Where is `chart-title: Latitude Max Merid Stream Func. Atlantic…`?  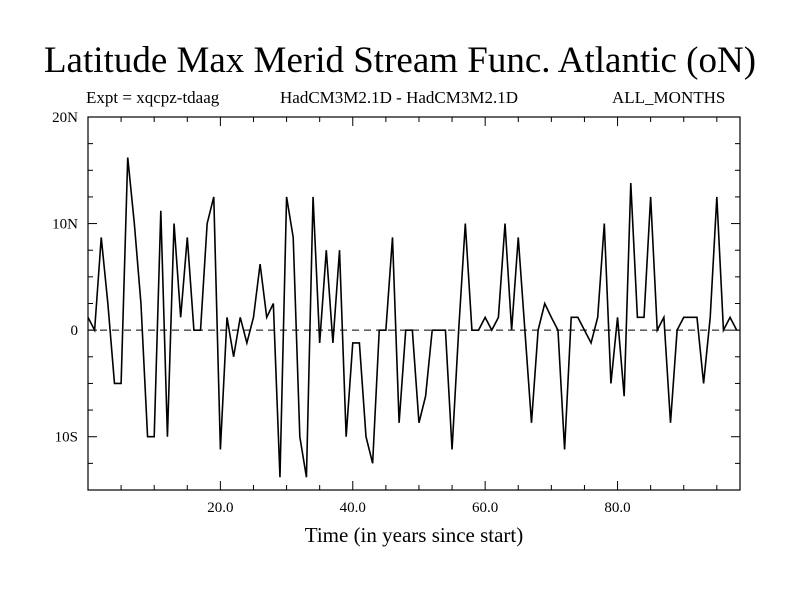
chart-title: Latitude Max Merid Stream Func. Atlantic… is located at coordinates (400, 60).